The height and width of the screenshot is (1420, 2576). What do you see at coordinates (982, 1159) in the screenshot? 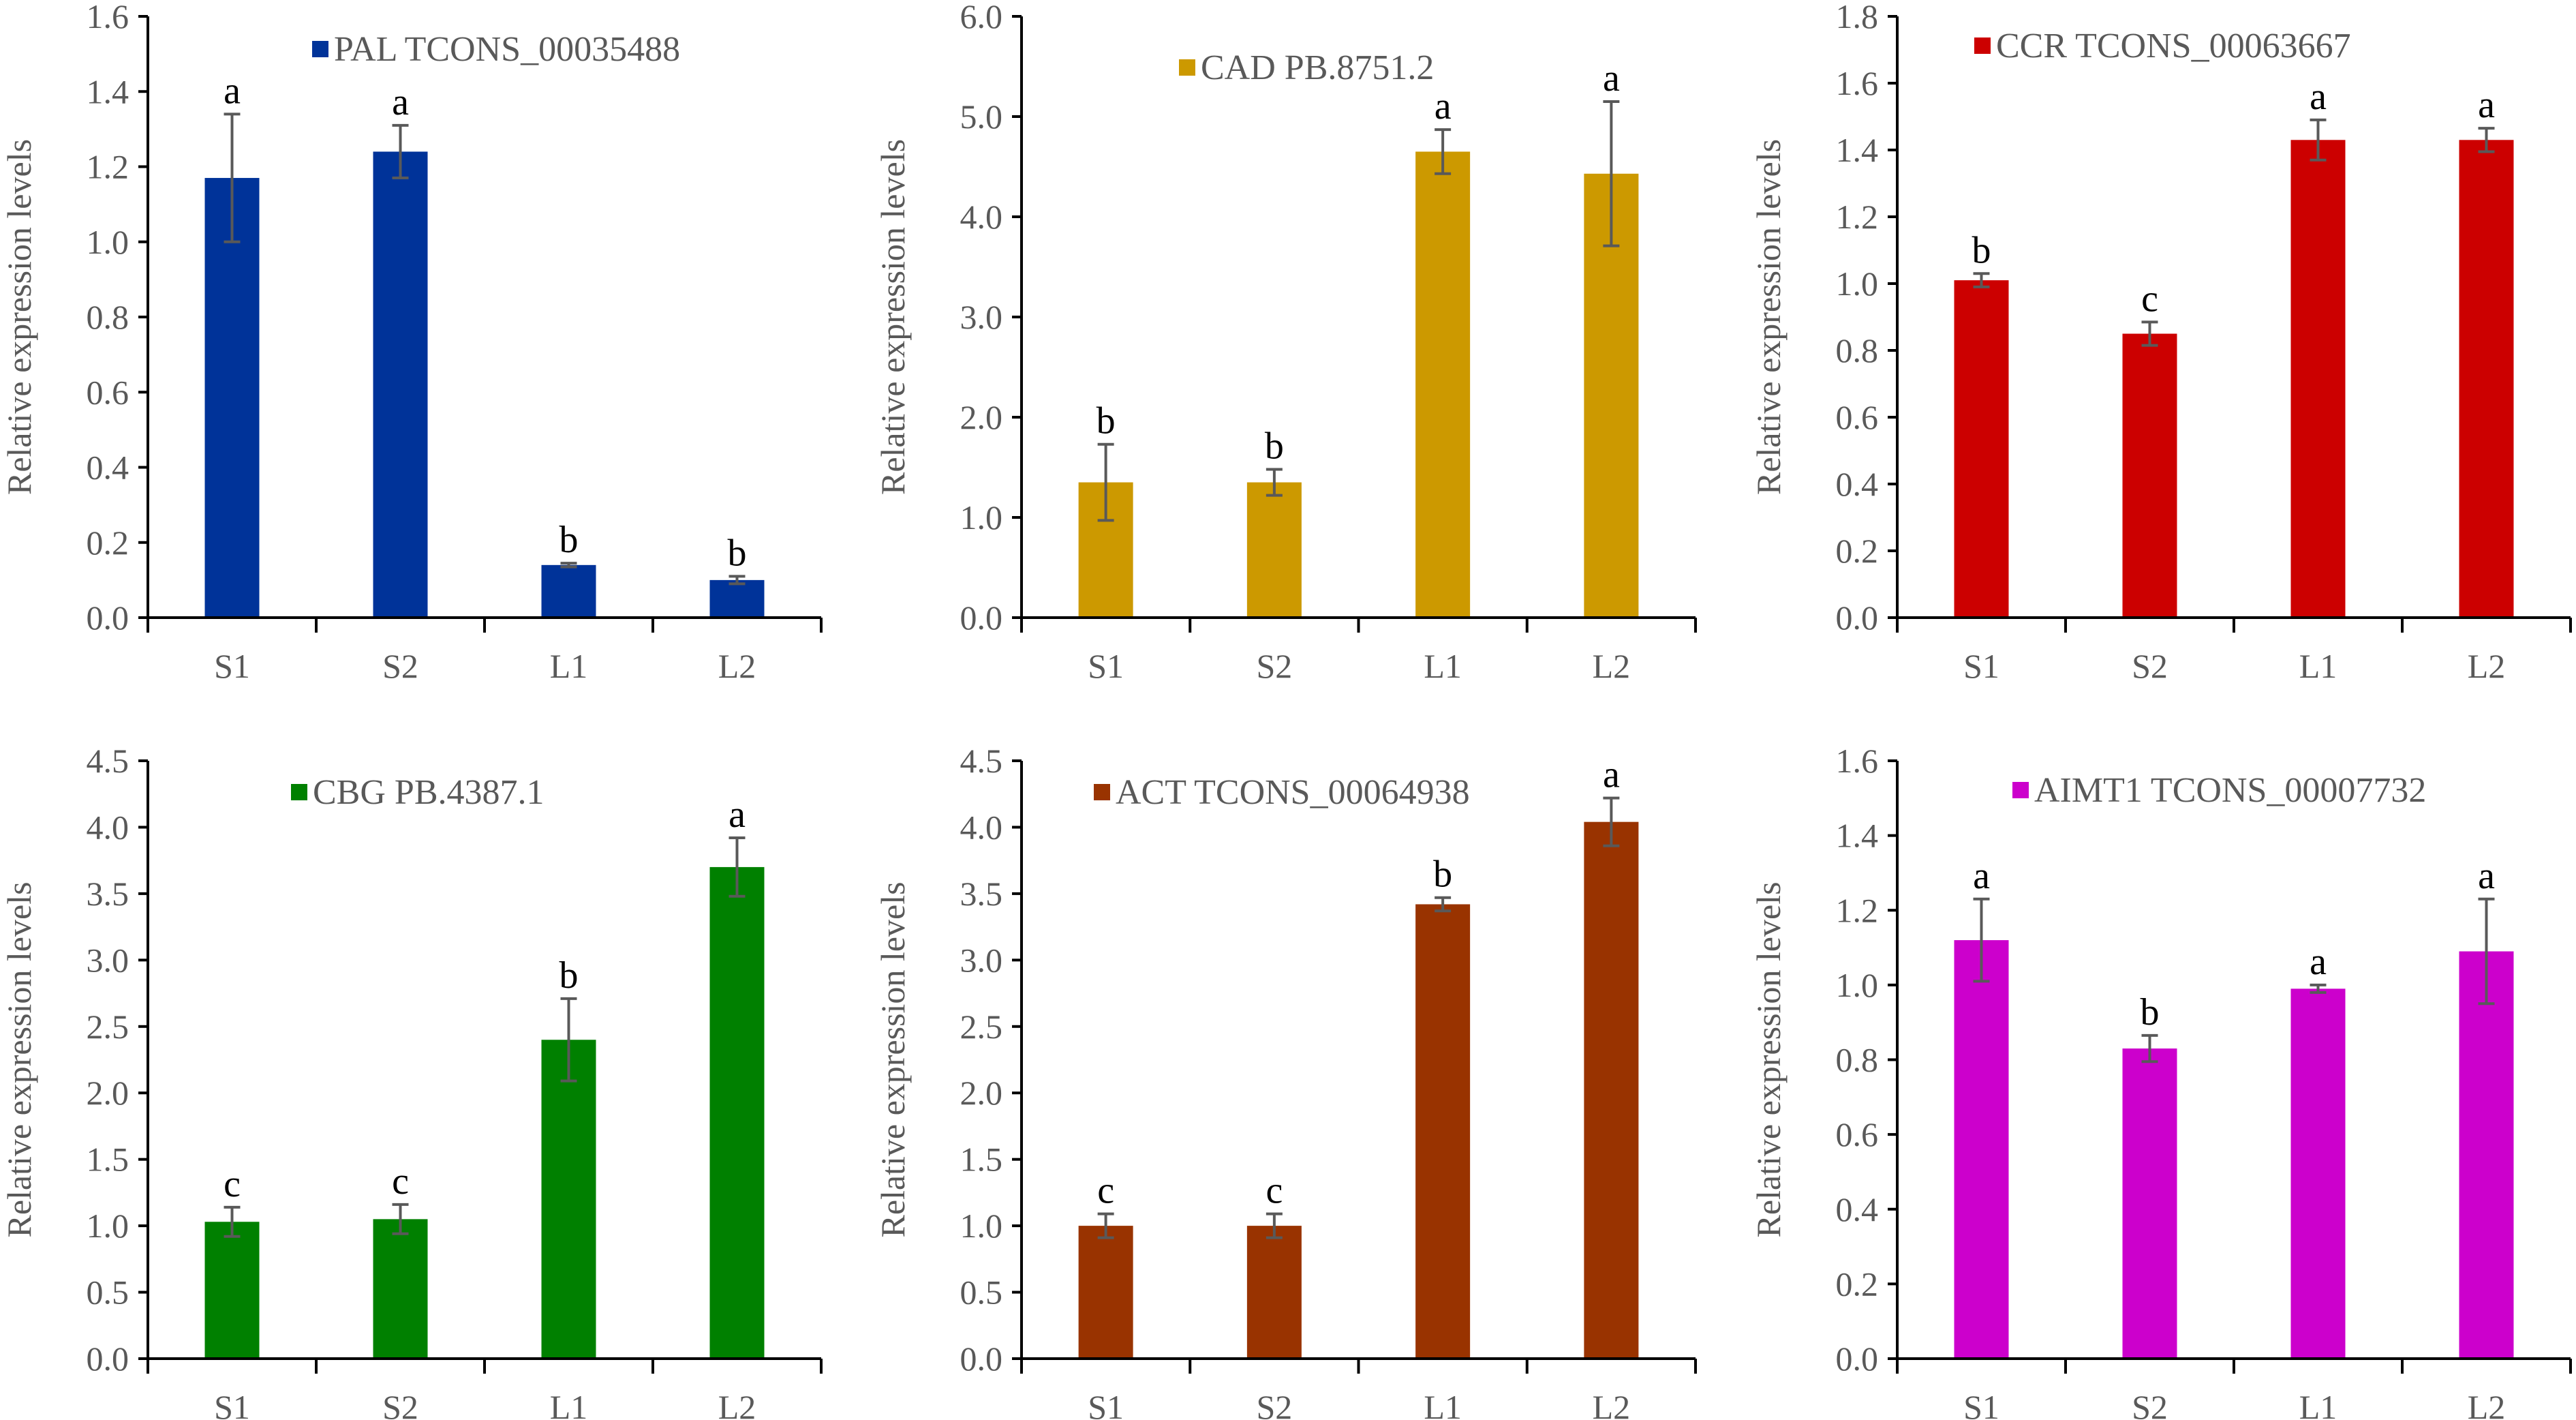
I see `y-tick-label: 1.5` at bounding box center [982, 1159].